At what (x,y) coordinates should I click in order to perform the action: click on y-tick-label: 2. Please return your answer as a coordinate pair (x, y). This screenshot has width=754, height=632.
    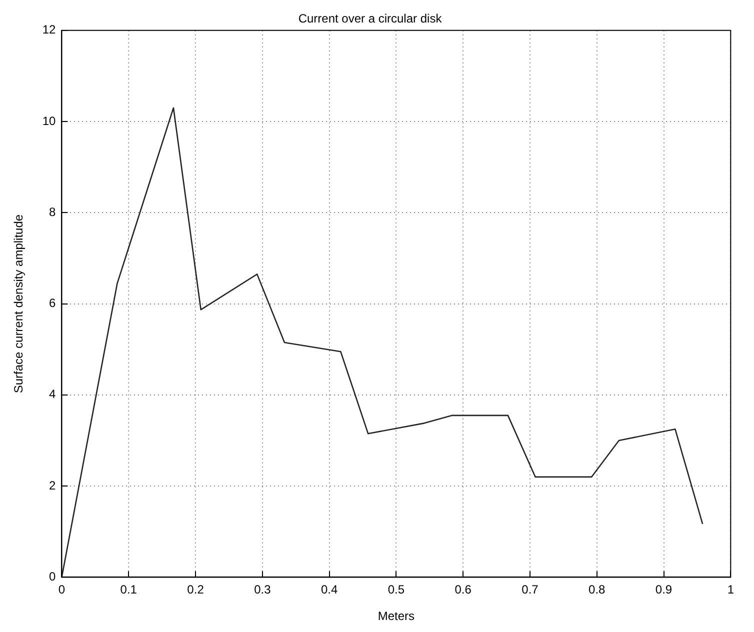
    Looking at the image, I should click on (52, 485).